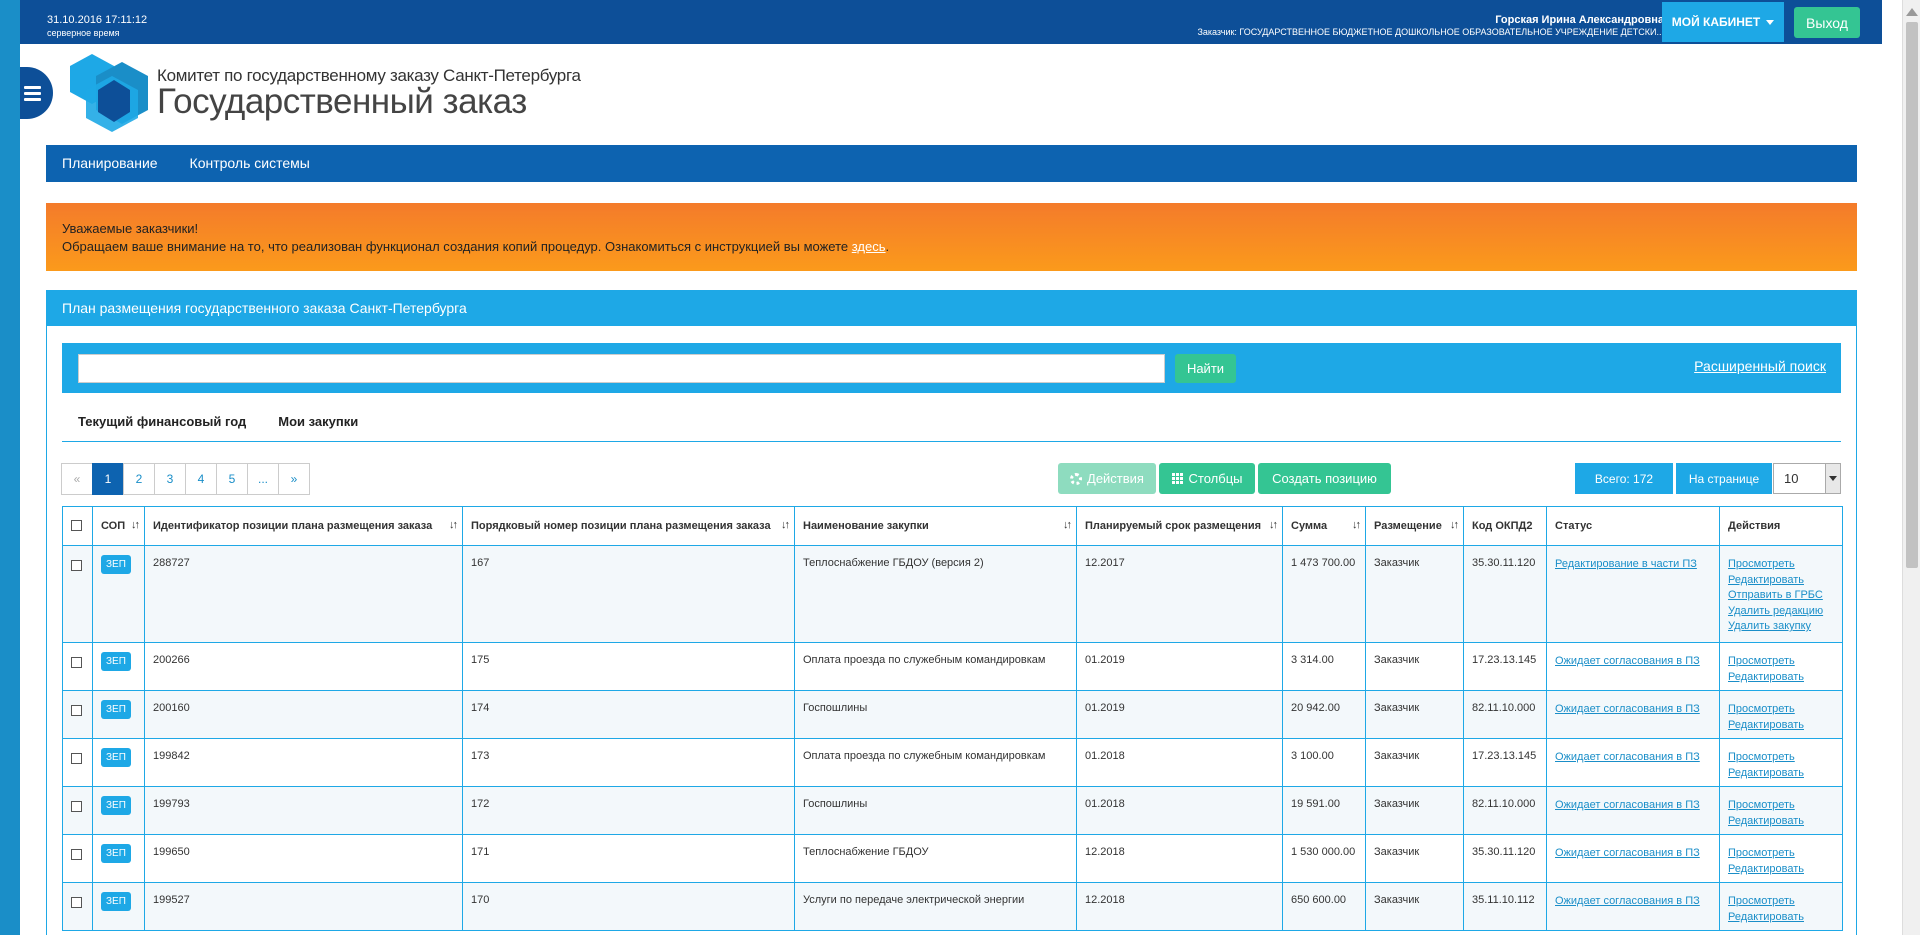 This screenshot has height=935, width=1920. What do you see at coordinates (1107, 478) in the screenshot?
I see `actions-button: Действия` at bounding box center [1107, 478].